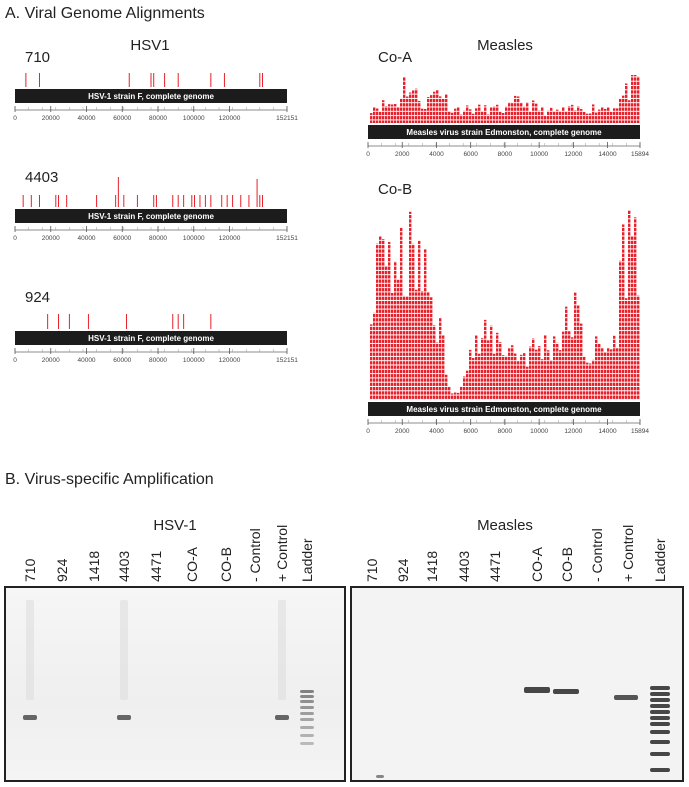 Image resolution: width=689 pixels, height=787 pixels. What do you see at coordinates (149, 45) in the screenshot?
I see `hsv1-title: HSV1` at bounding box center [149, 45].